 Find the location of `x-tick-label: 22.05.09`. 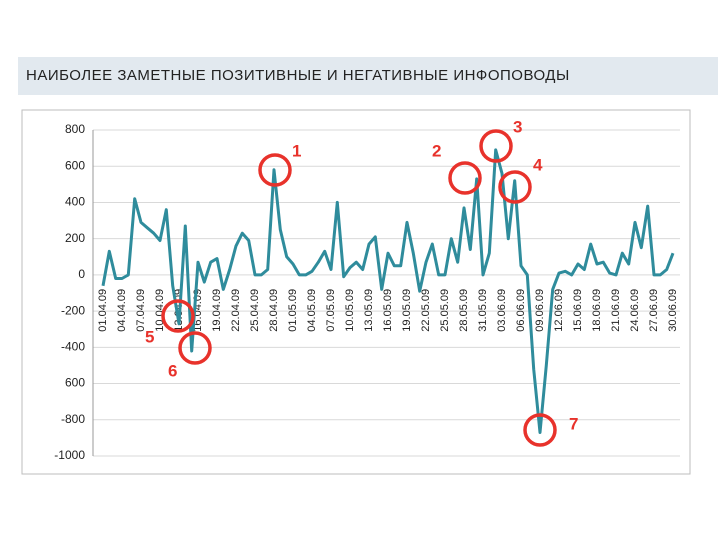

x-tick-label: 22.05.09 is located at coordinates (426, 310).